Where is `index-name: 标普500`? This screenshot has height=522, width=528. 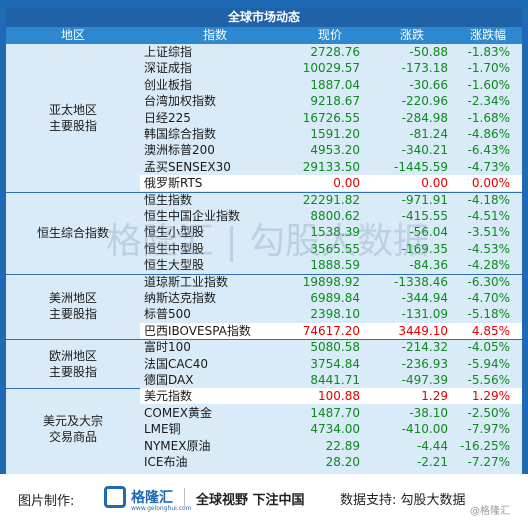 index-name: 标普500 is located at coordinates (167, 314).